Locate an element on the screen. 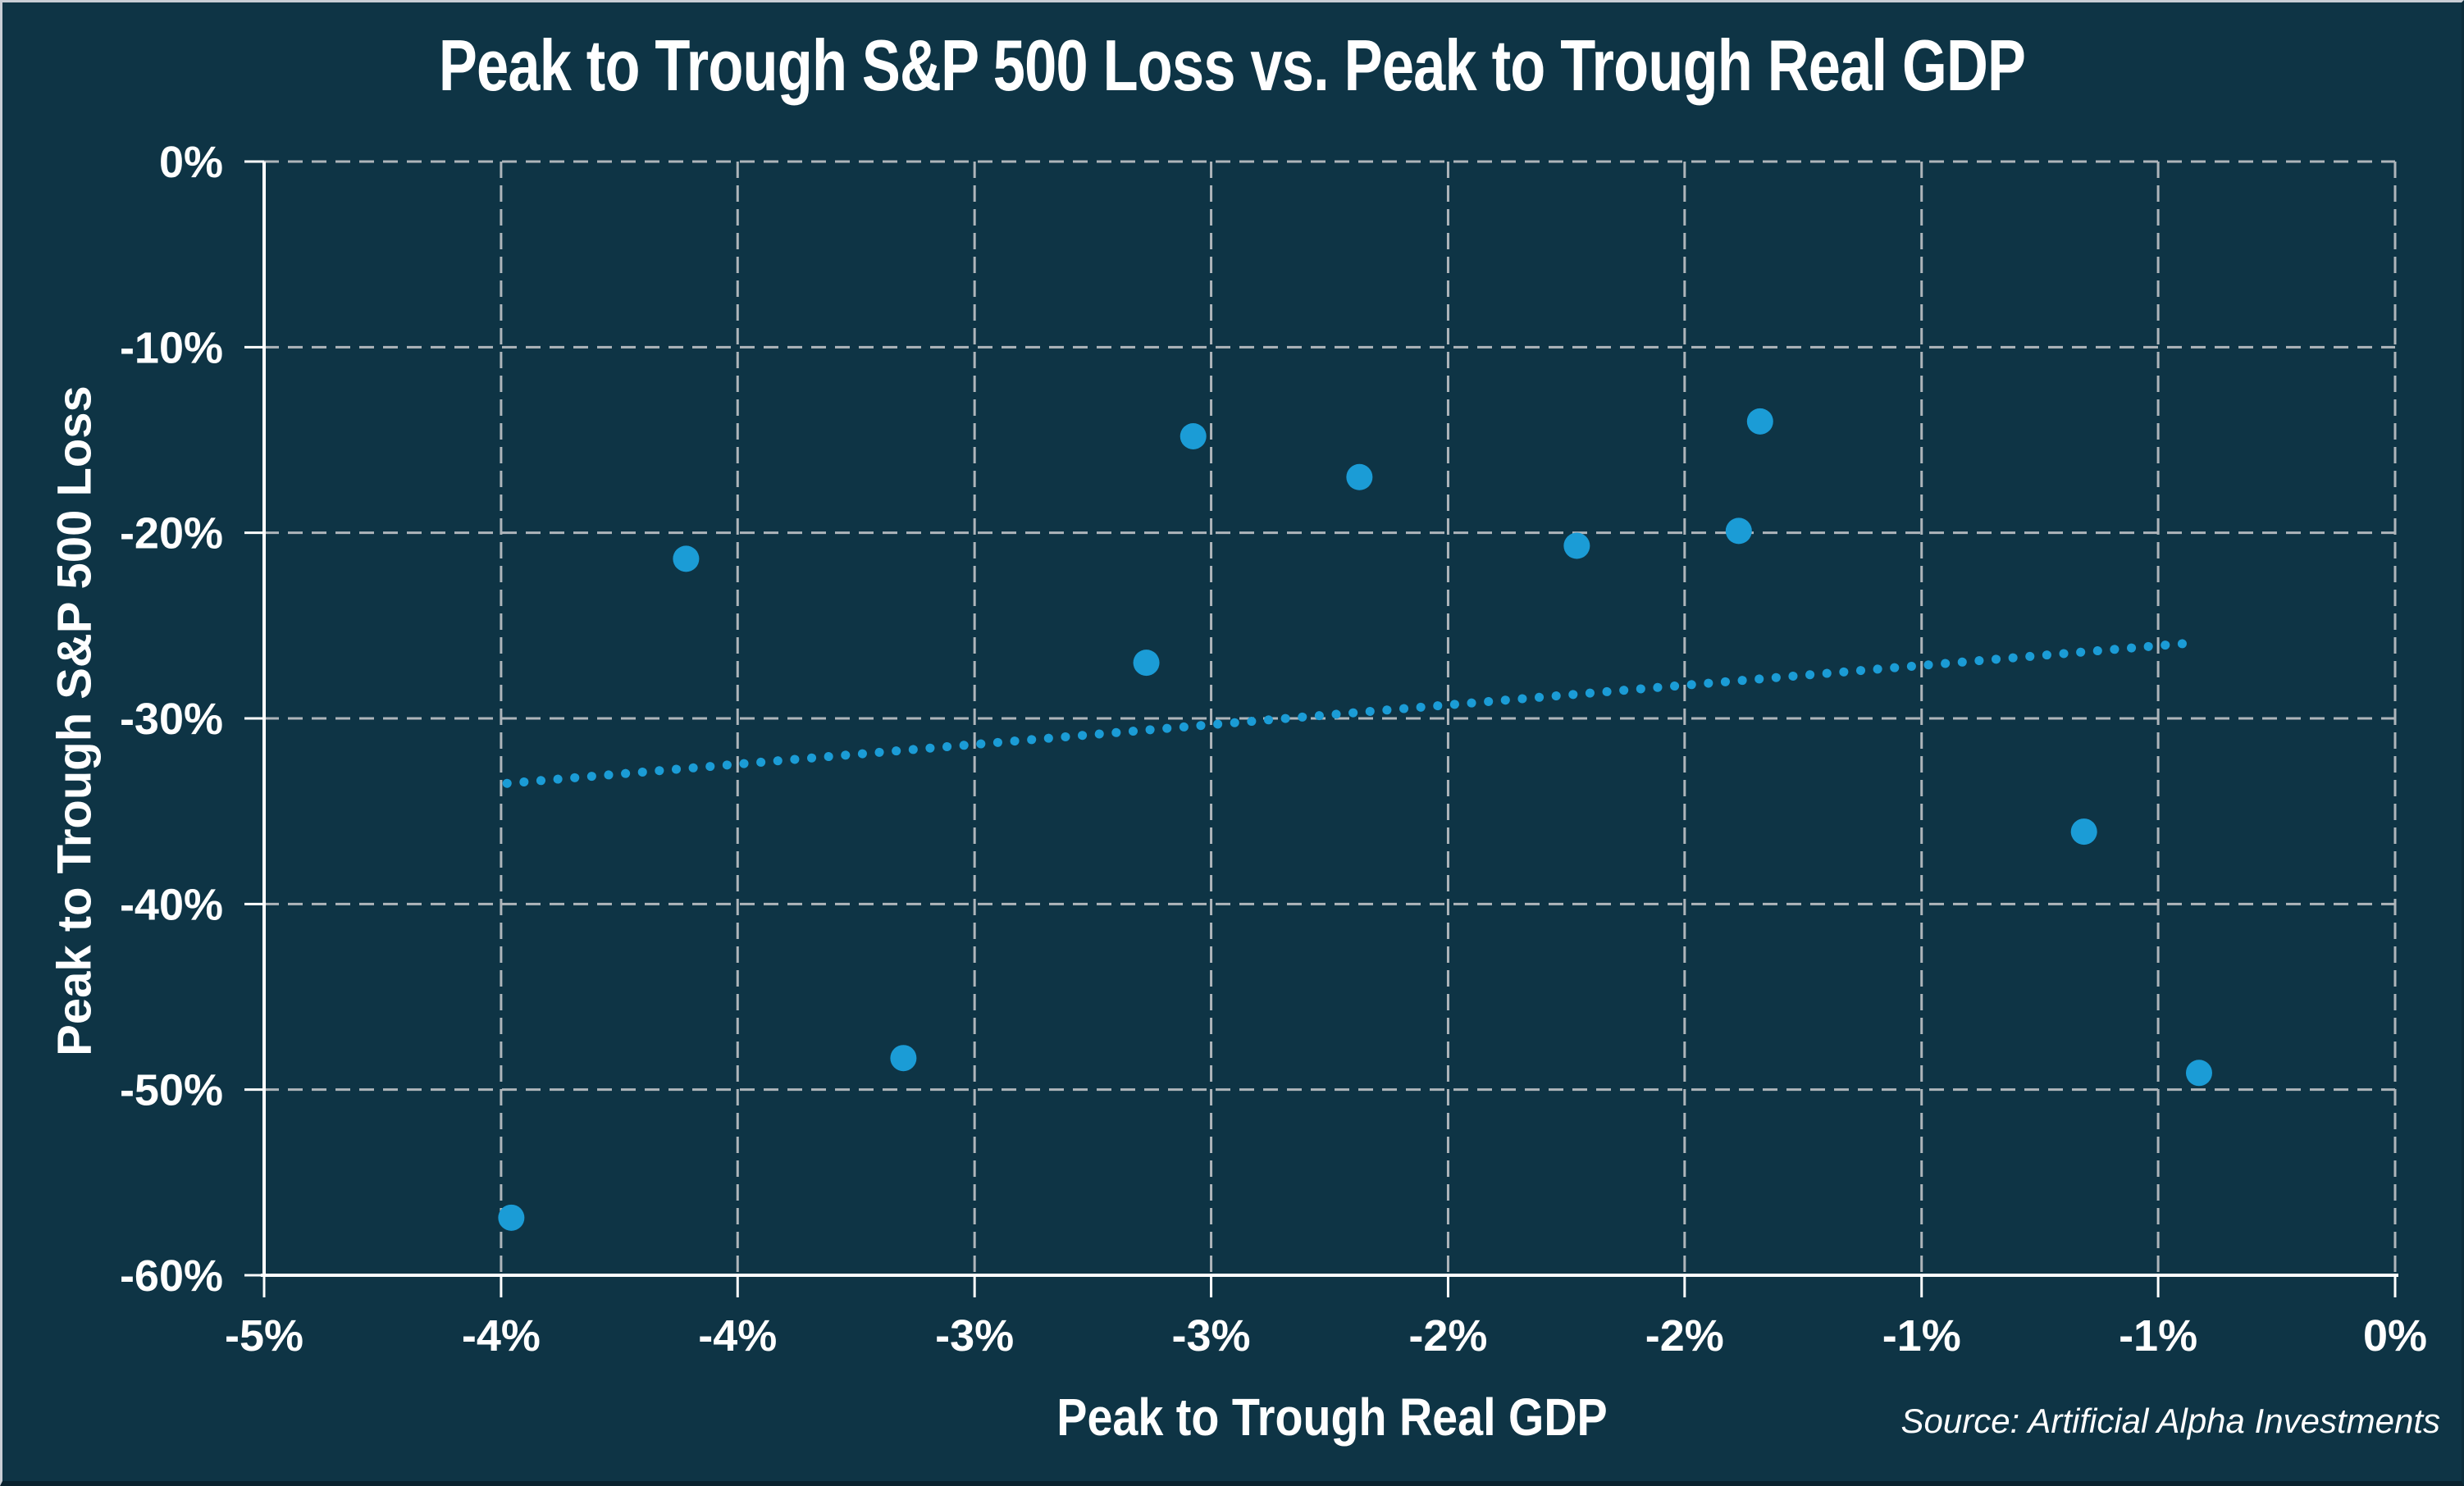 This screenshot has width=2464, height=1486. trend-line is located at coordinates (1353, 712).